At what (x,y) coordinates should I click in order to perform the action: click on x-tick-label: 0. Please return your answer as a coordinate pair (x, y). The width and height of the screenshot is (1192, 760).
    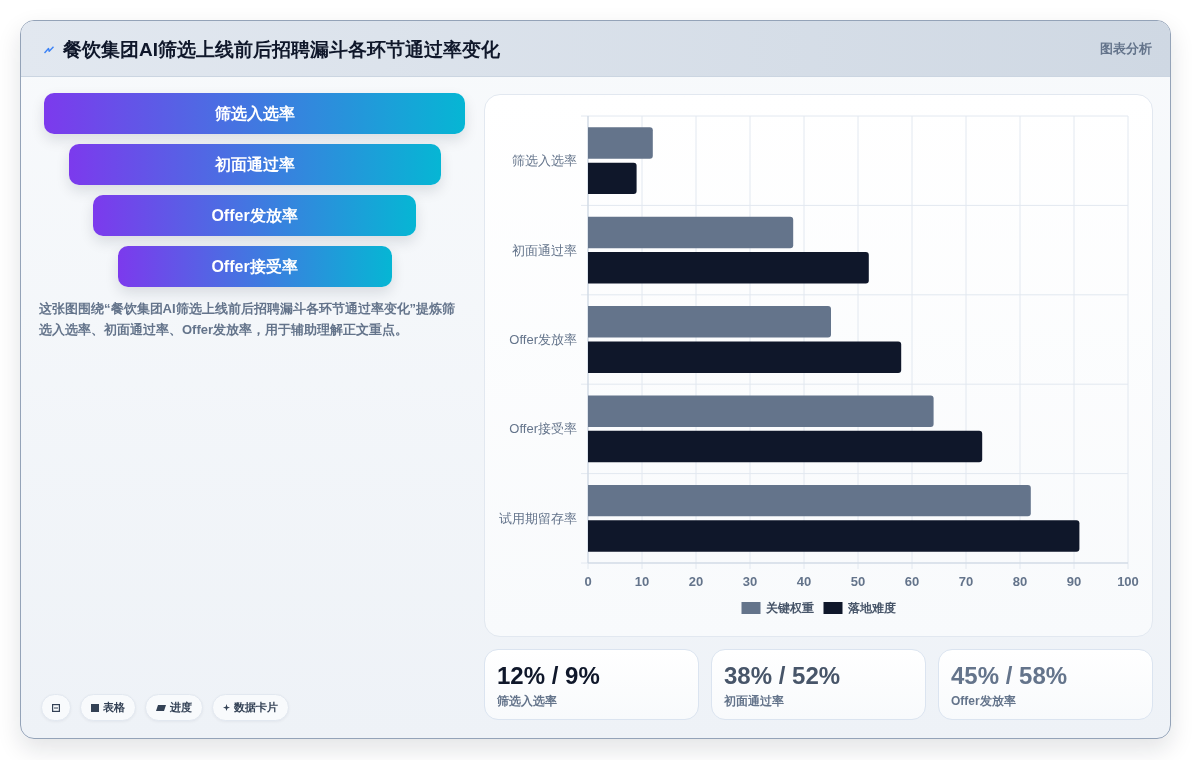
    Looking at the image, I should click on (588, 581).